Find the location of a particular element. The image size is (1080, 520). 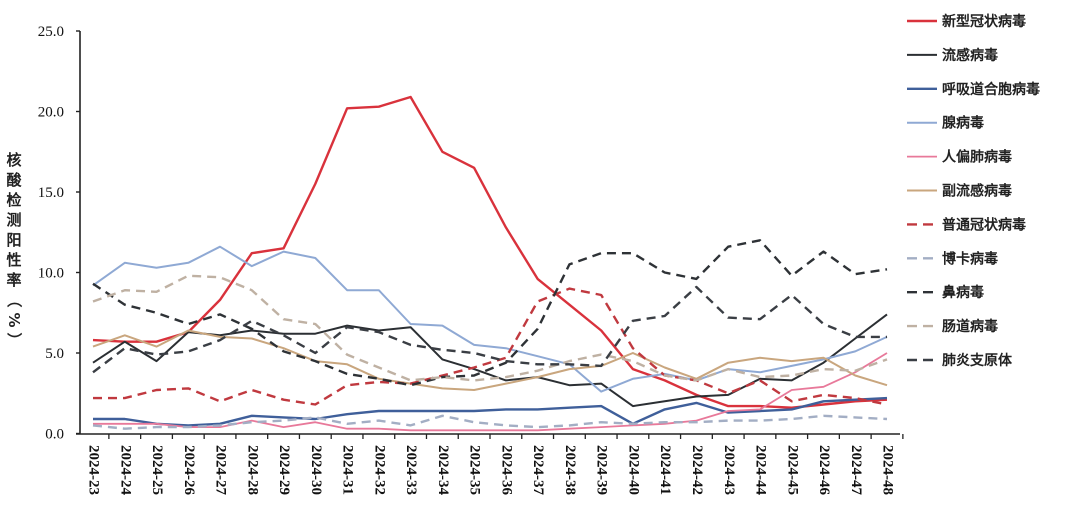

x-tick-label: 2024-42 is located at coordinates (697, 470).